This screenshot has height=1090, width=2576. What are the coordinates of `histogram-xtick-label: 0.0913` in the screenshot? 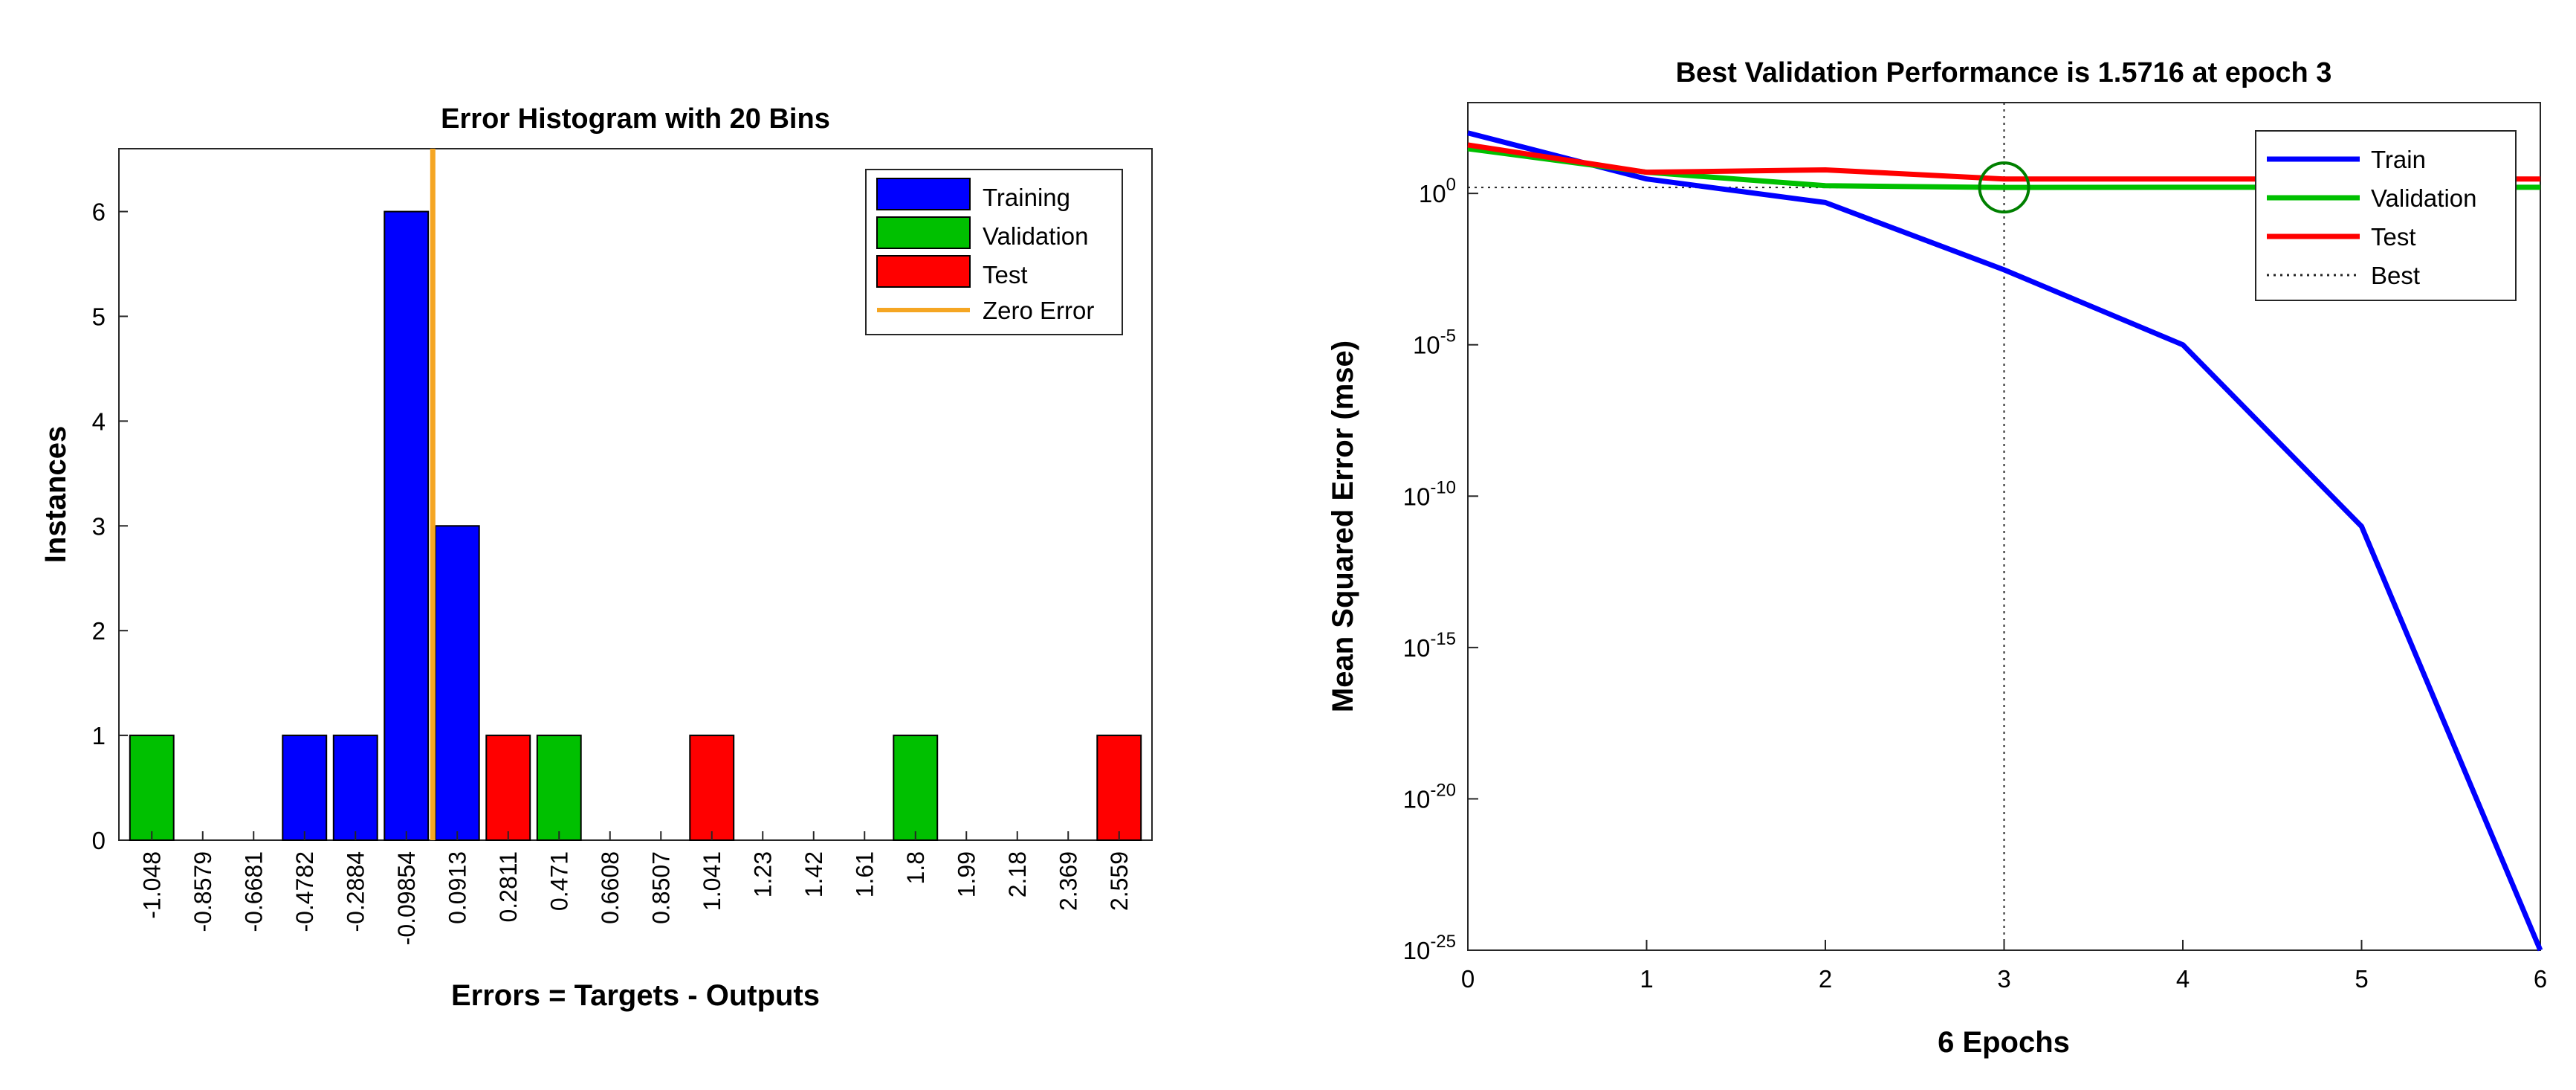 It's located at (457, 887).